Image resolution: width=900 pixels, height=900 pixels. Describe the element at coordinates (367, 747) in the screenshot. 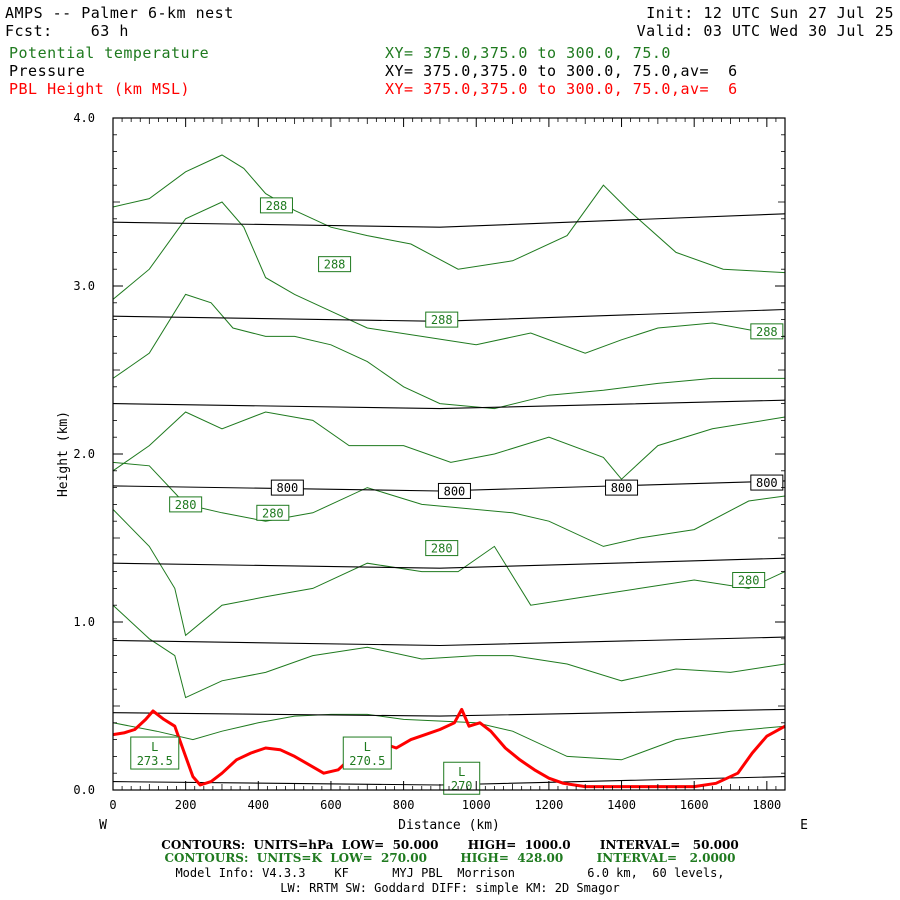

I see `low-label-letter-1: L` at that location.